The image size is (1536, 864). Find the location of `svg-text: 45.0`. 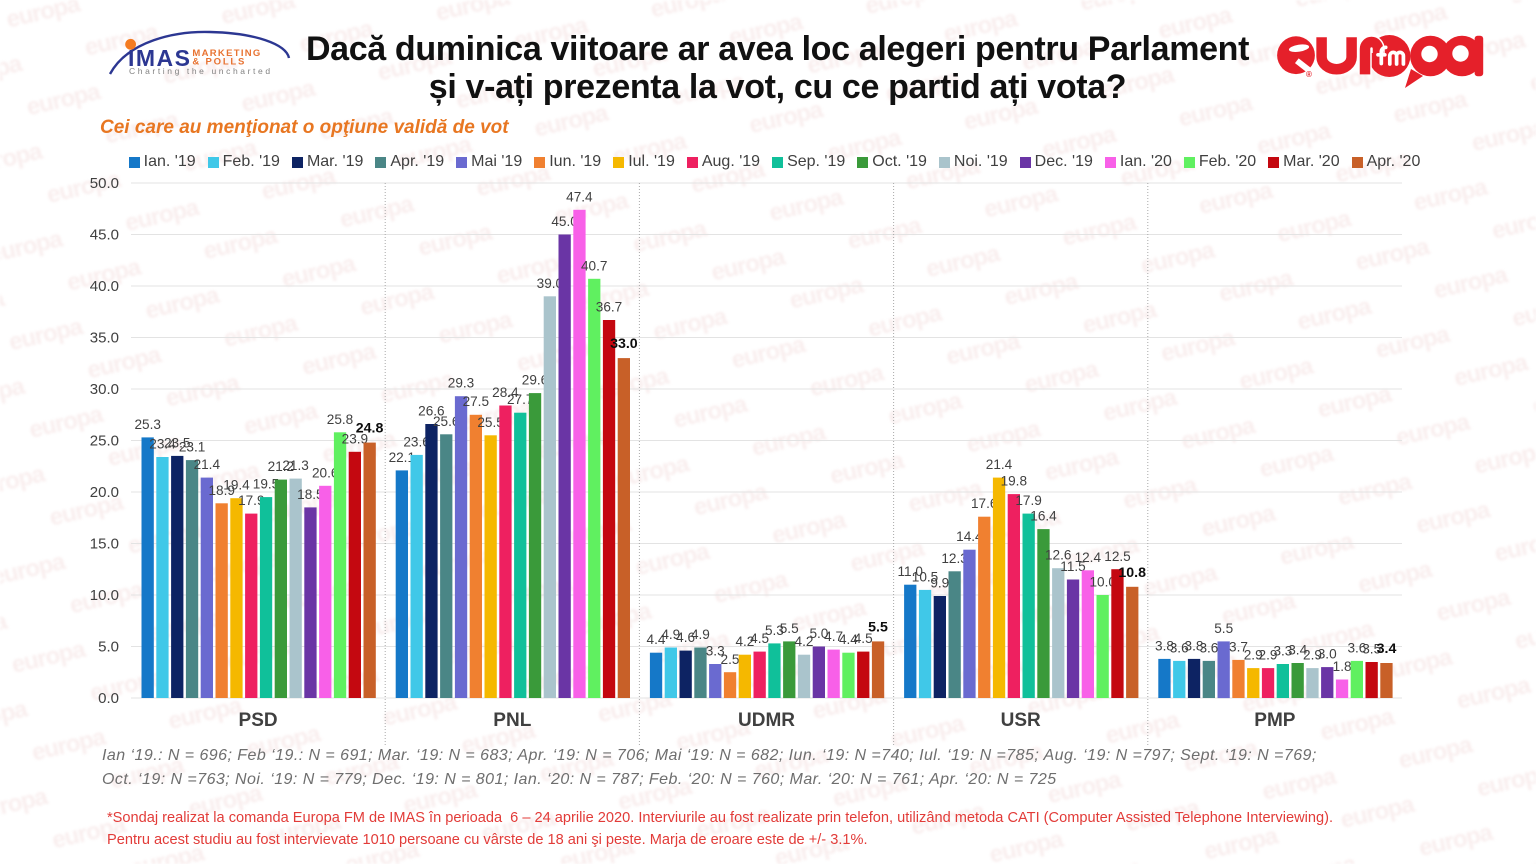

svg-text: 45.0 is located at coordinates (104, 235).